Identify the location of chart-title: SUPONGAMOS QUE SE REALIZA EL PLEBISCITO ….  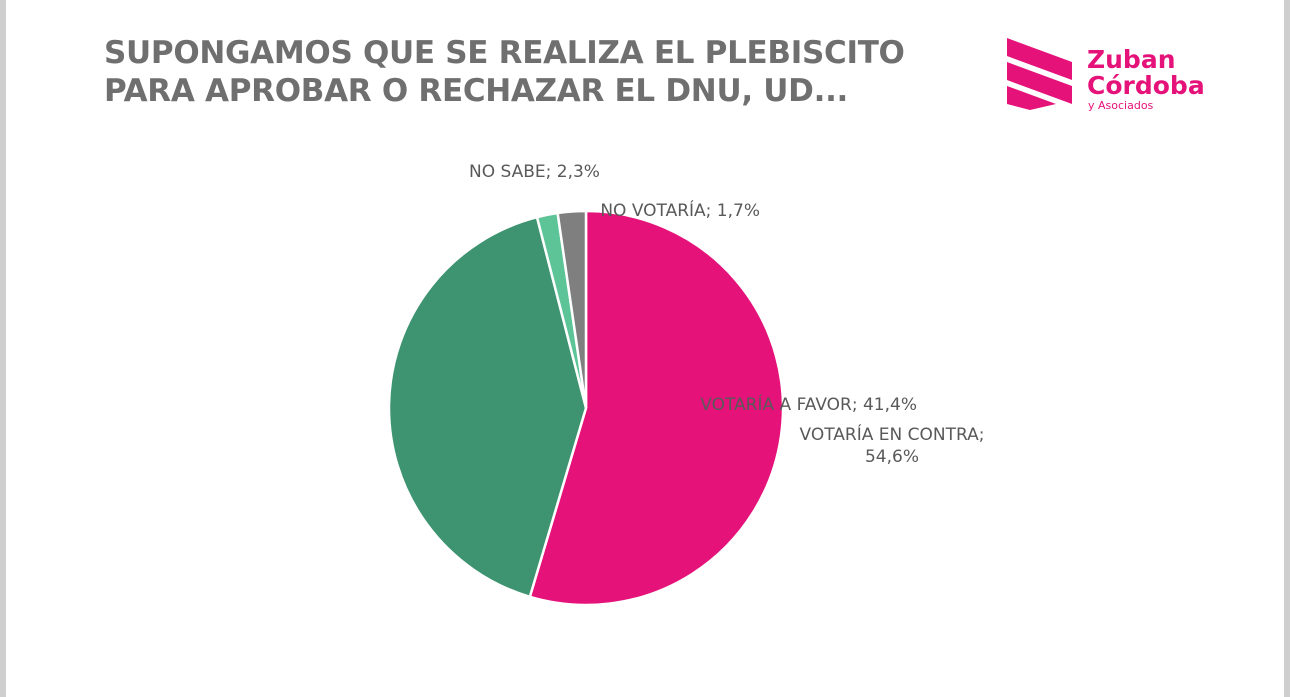
(504, 72).